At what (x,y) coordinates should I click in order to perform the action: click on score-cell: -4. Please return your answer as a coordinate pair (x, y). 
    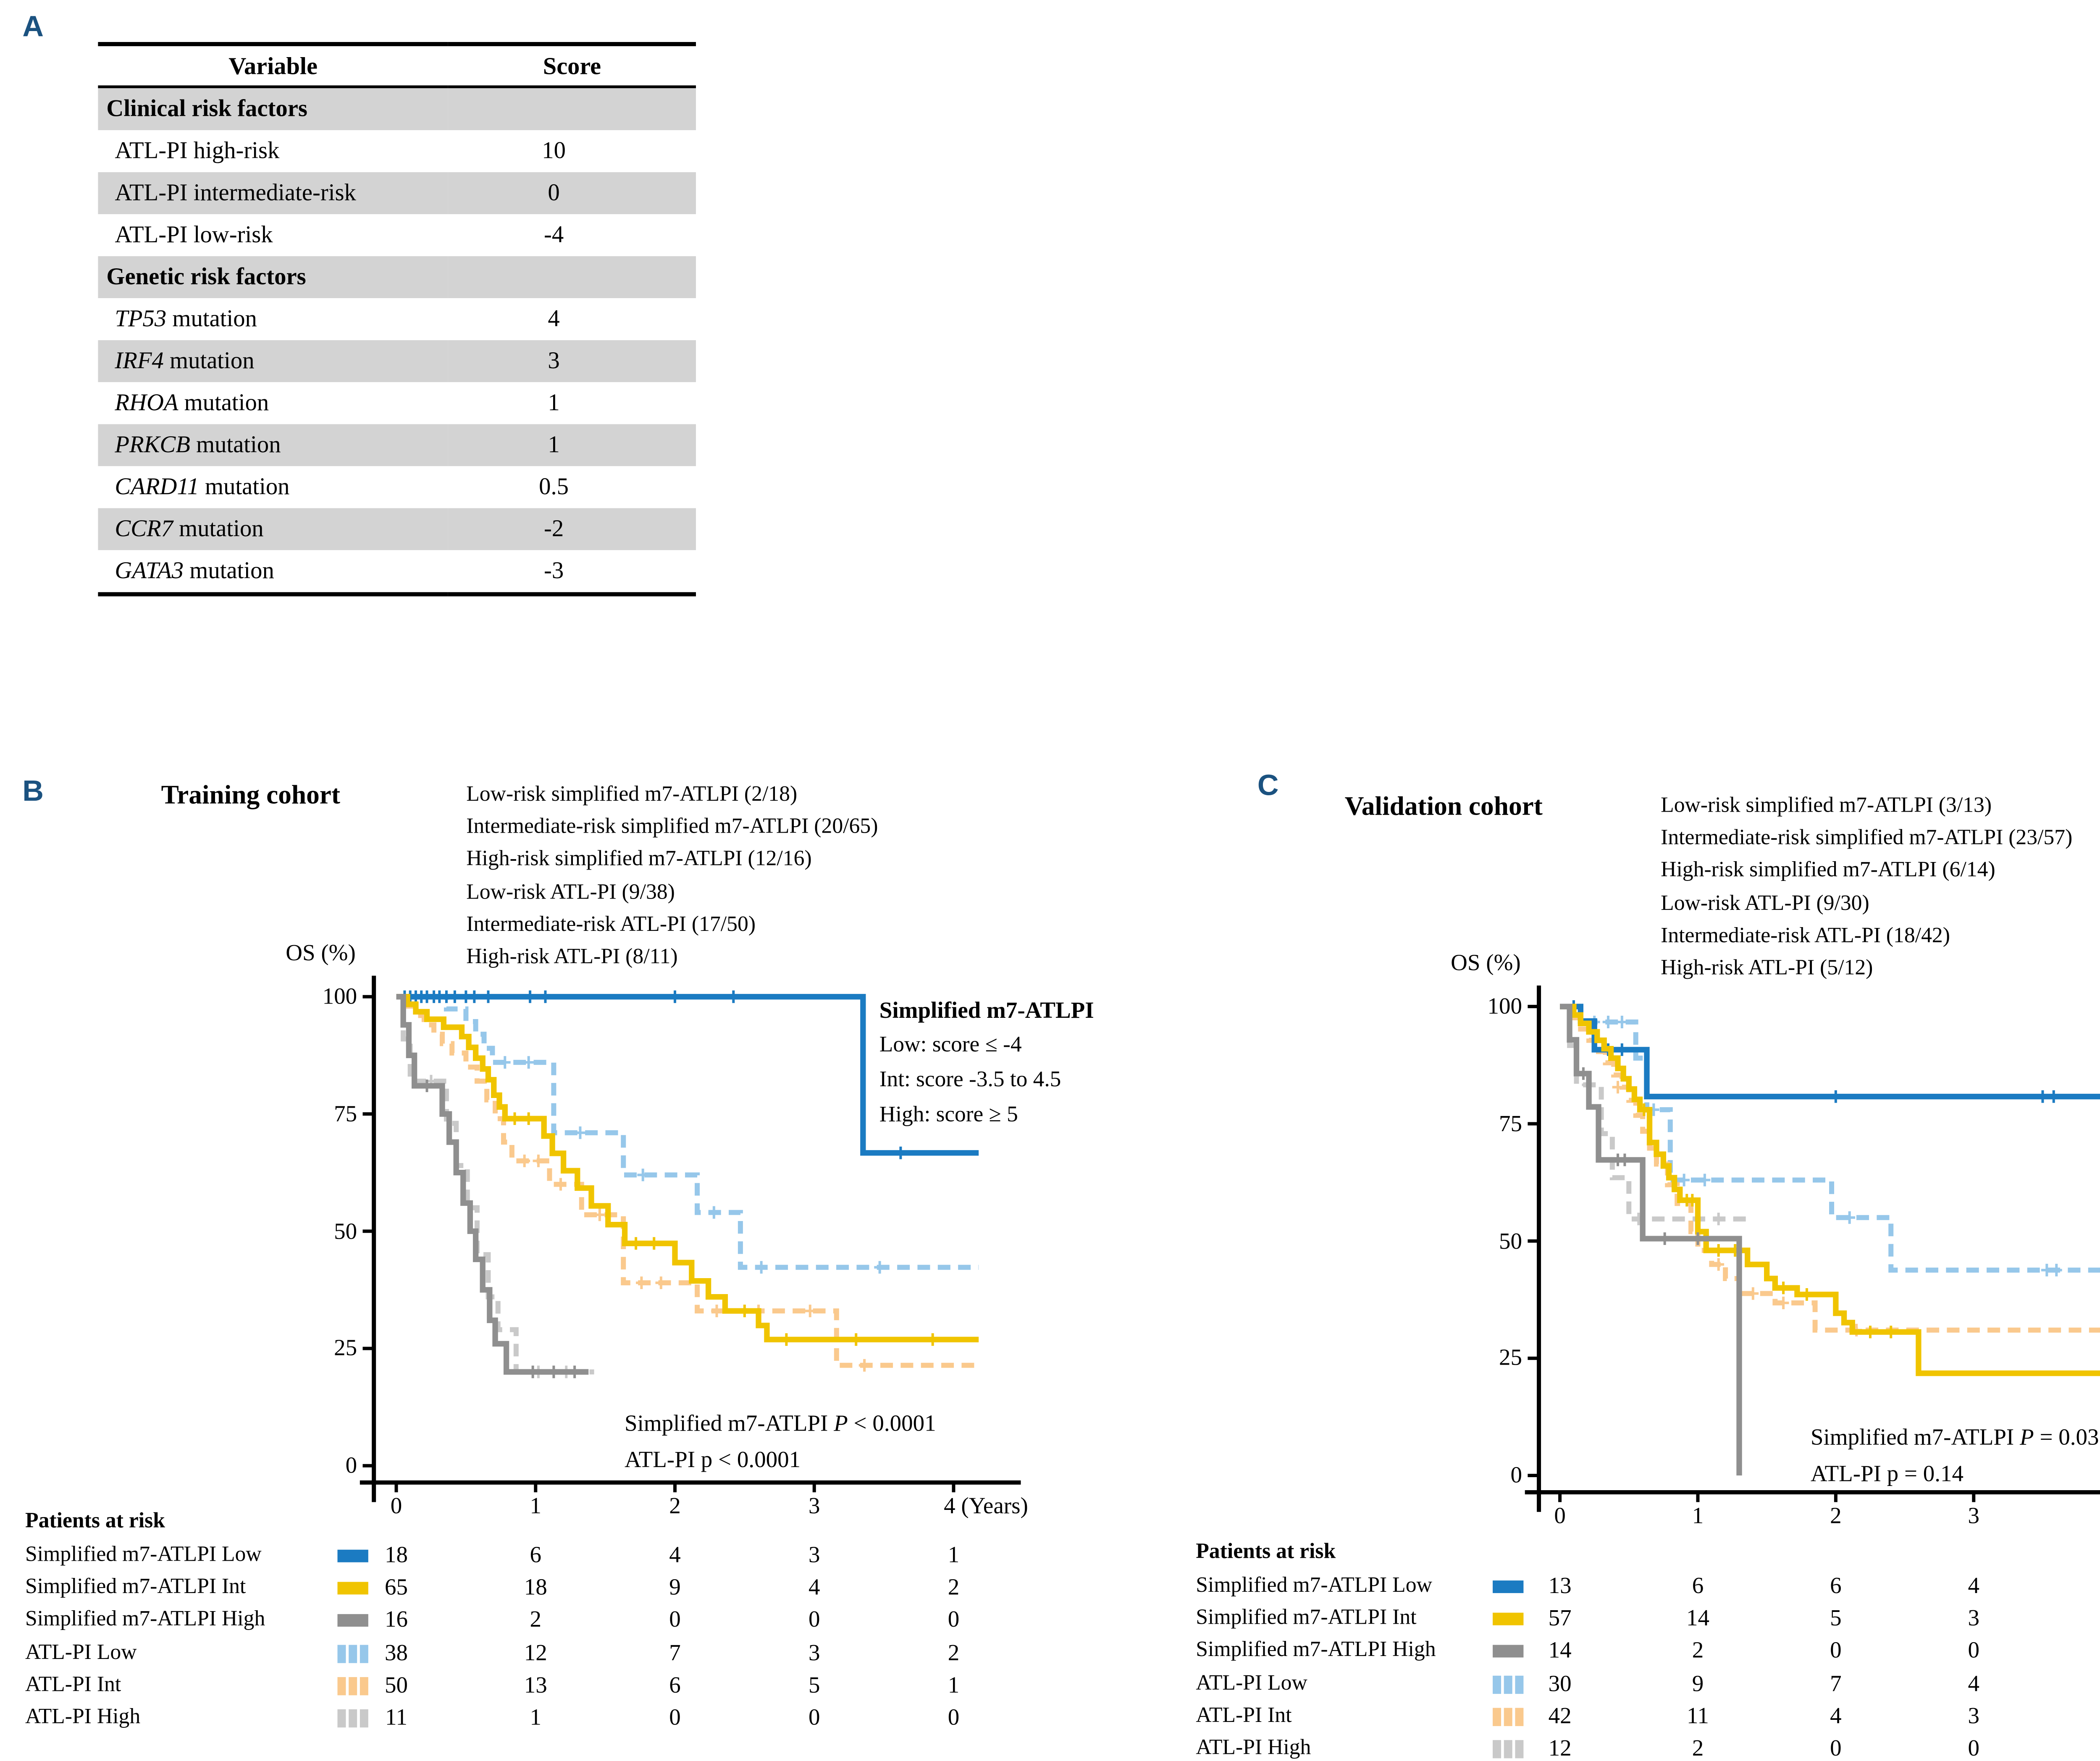
    Looking at the image, I should click on (553, 234).